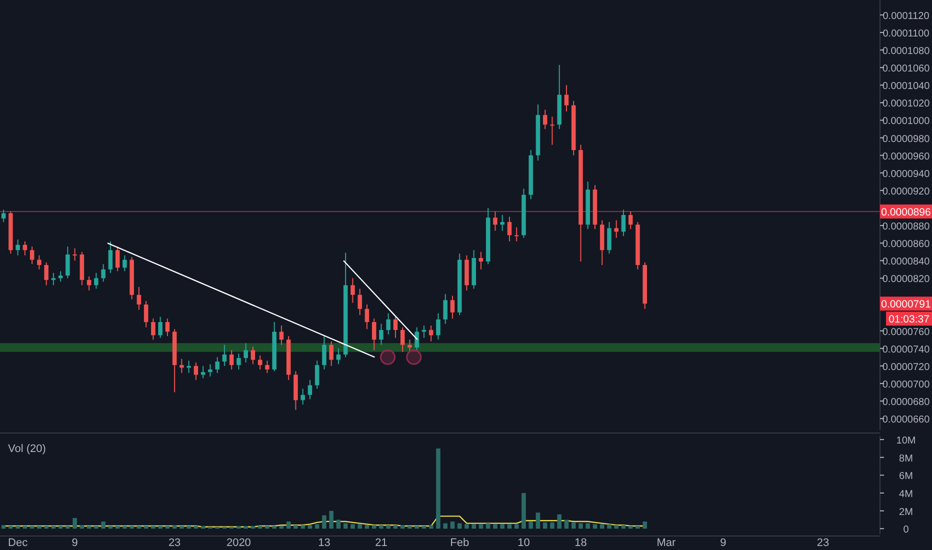 The image size is (932, 550). What do you see at coordinates (906, 304) in the screenshot?
I see `text: 0.0000791` at bounding box center [906, 304].